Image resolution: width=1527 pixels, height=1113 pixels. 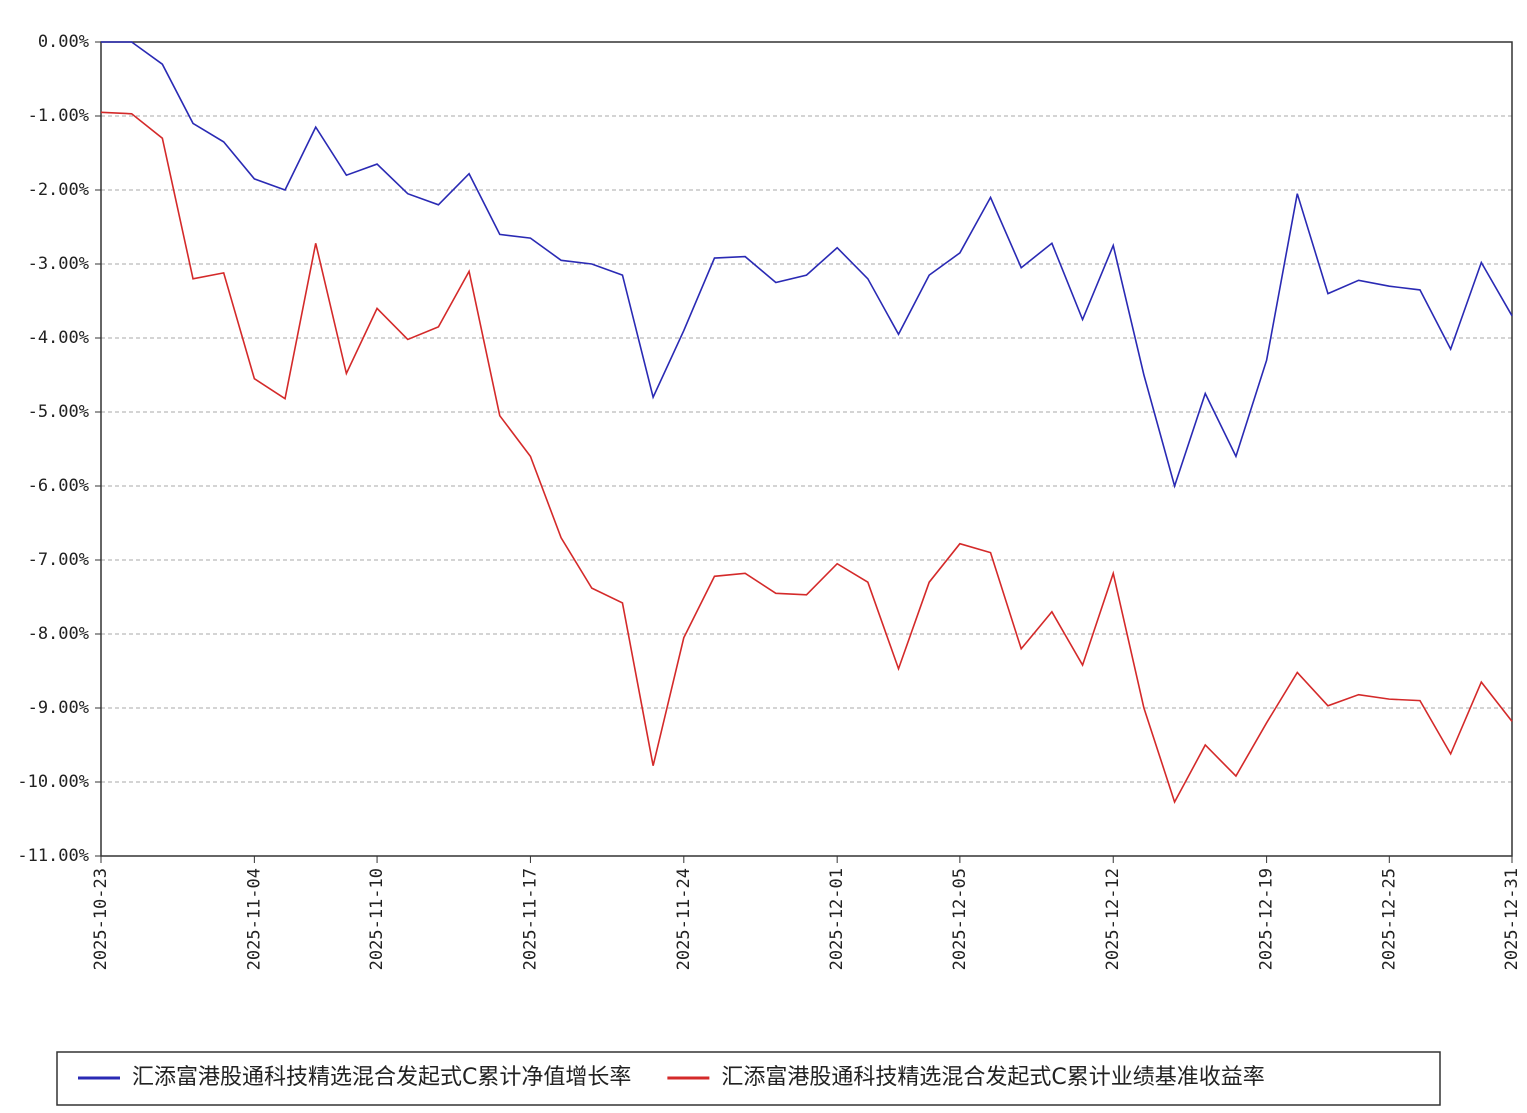 I want to click on x-tick-label: 2025-10-23, so click(x=101, y=919).